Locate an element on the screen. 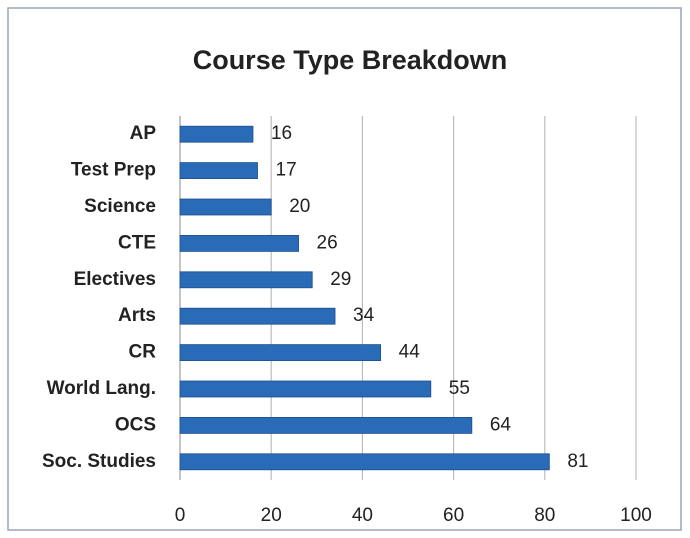  data-label: 29 is located at coordinates (340, 279).